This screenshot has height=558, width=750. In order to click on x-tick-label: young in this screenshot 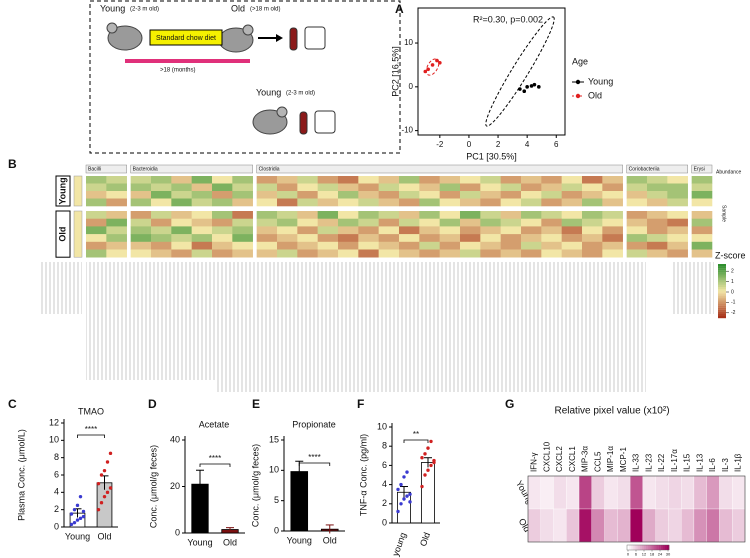, I will do `click(399, 544)`.